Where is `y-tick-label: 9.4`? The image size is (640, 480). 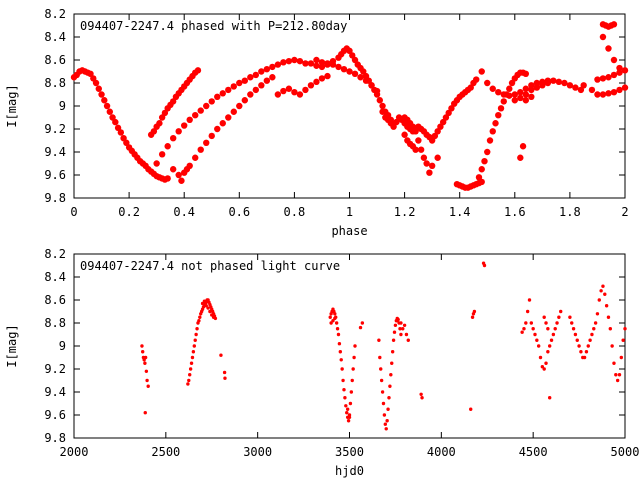
y-tick-label: 9.4 is located at coordinates (55, 392).